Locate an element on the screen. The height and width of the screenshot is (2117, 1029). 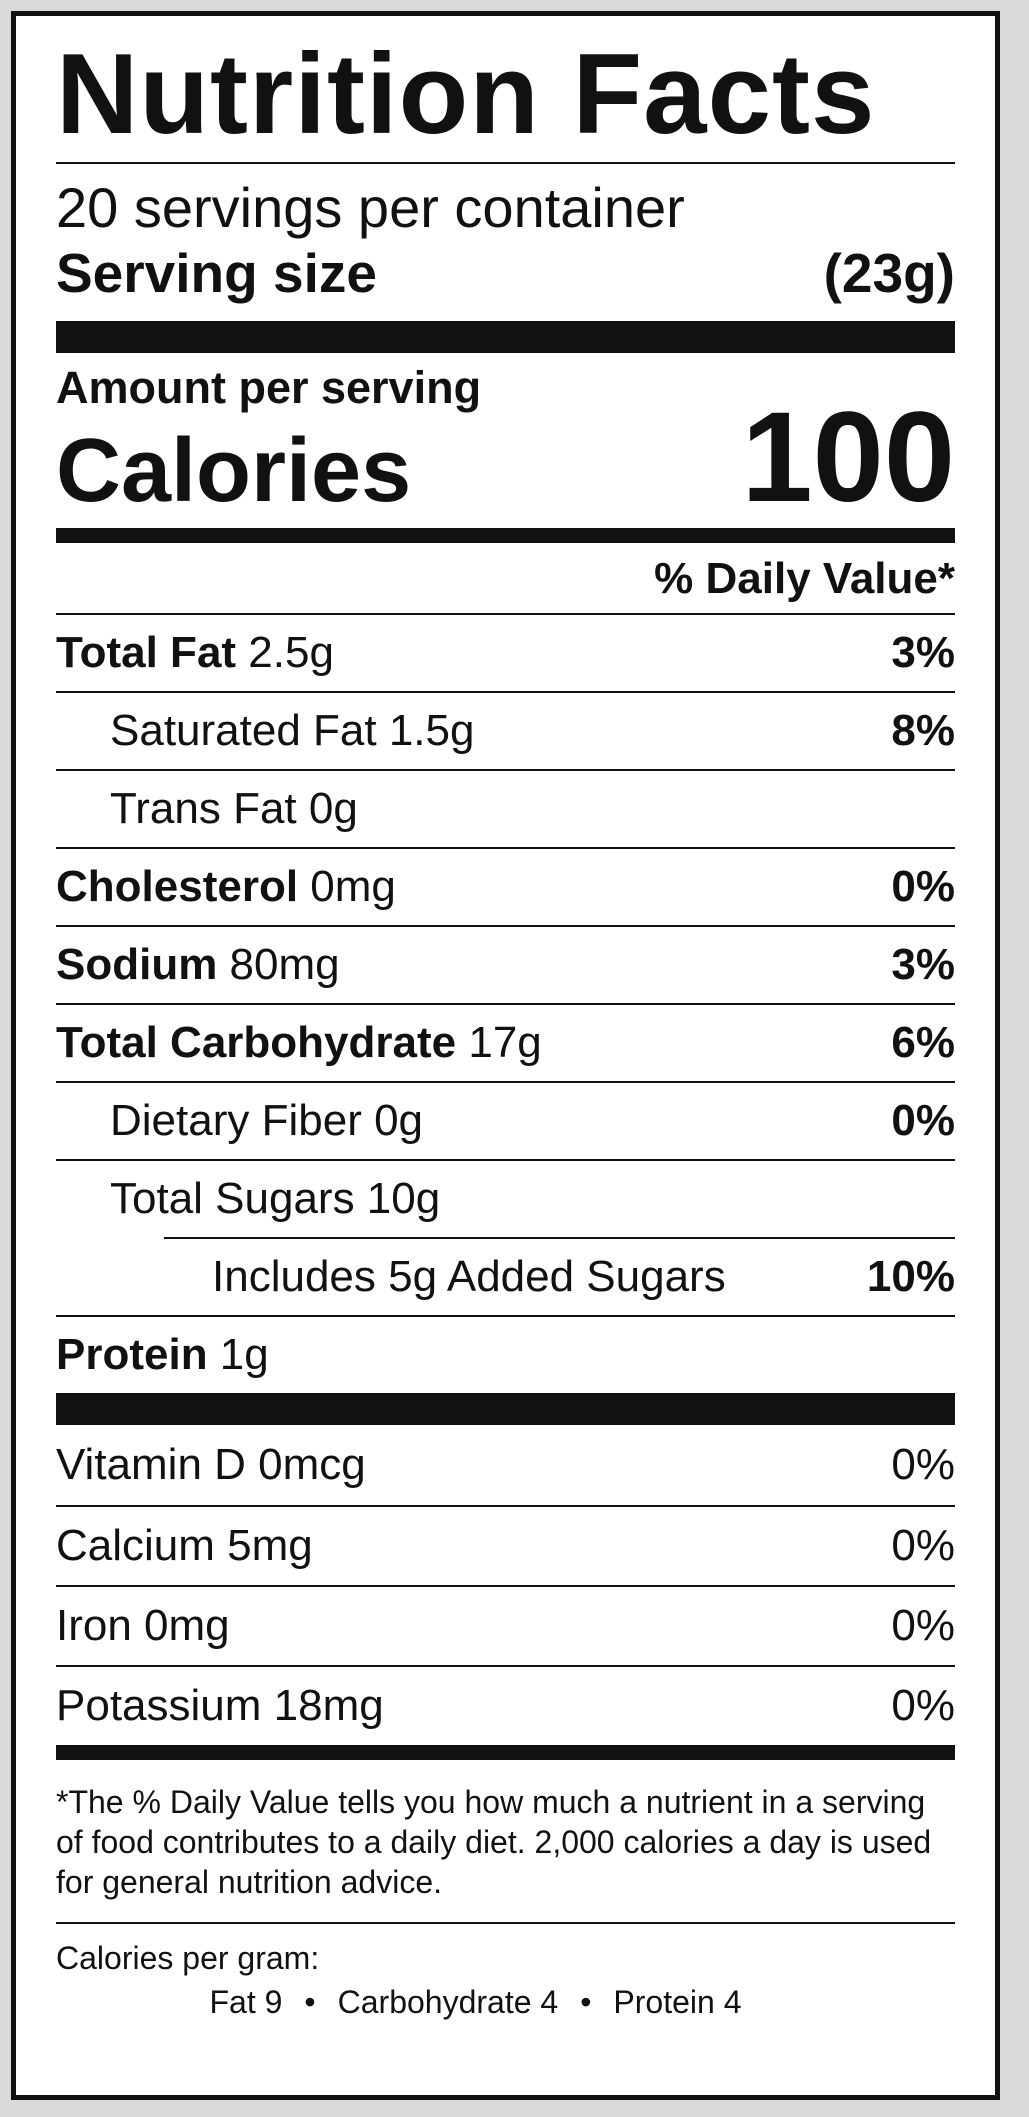
fat-calories-per-gram: Fat 9 is located at coordinates (246, 2002).